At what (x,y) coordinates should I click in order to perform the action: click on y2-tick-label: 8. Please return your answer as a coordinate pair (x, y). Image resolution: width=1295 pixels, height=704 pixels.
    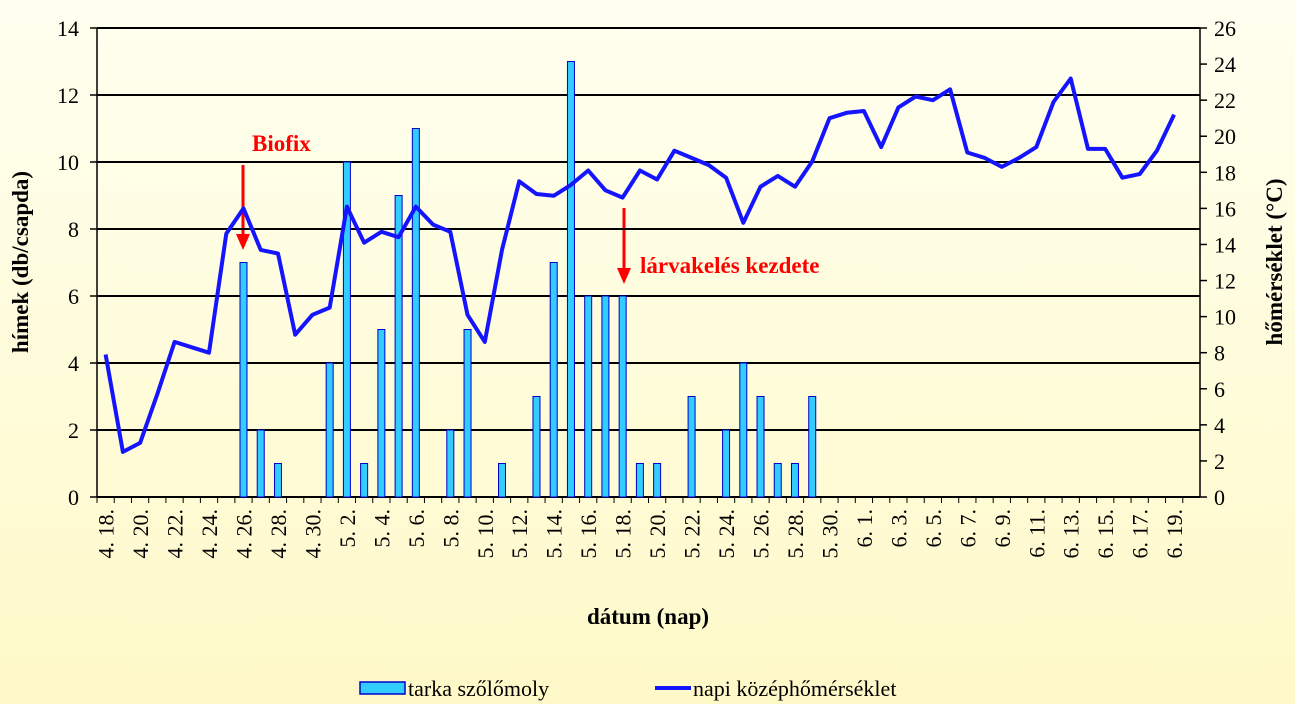
    Looking at the image, I should click on (1219, 353).